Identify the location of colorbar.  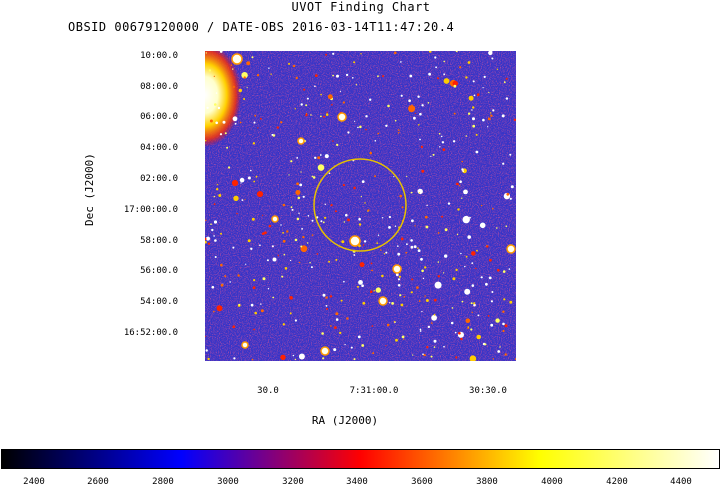
(360, 459).